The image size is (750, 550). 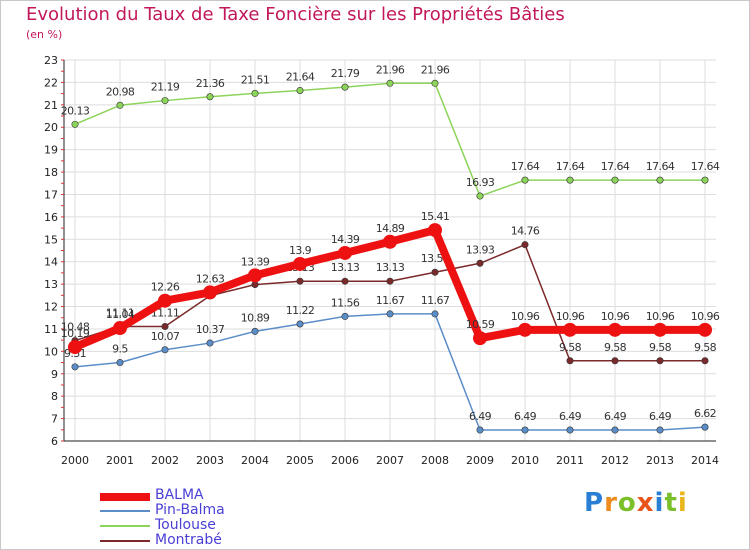 I want to click on data-label-balma: 11.04, so click(x=120, y=314).